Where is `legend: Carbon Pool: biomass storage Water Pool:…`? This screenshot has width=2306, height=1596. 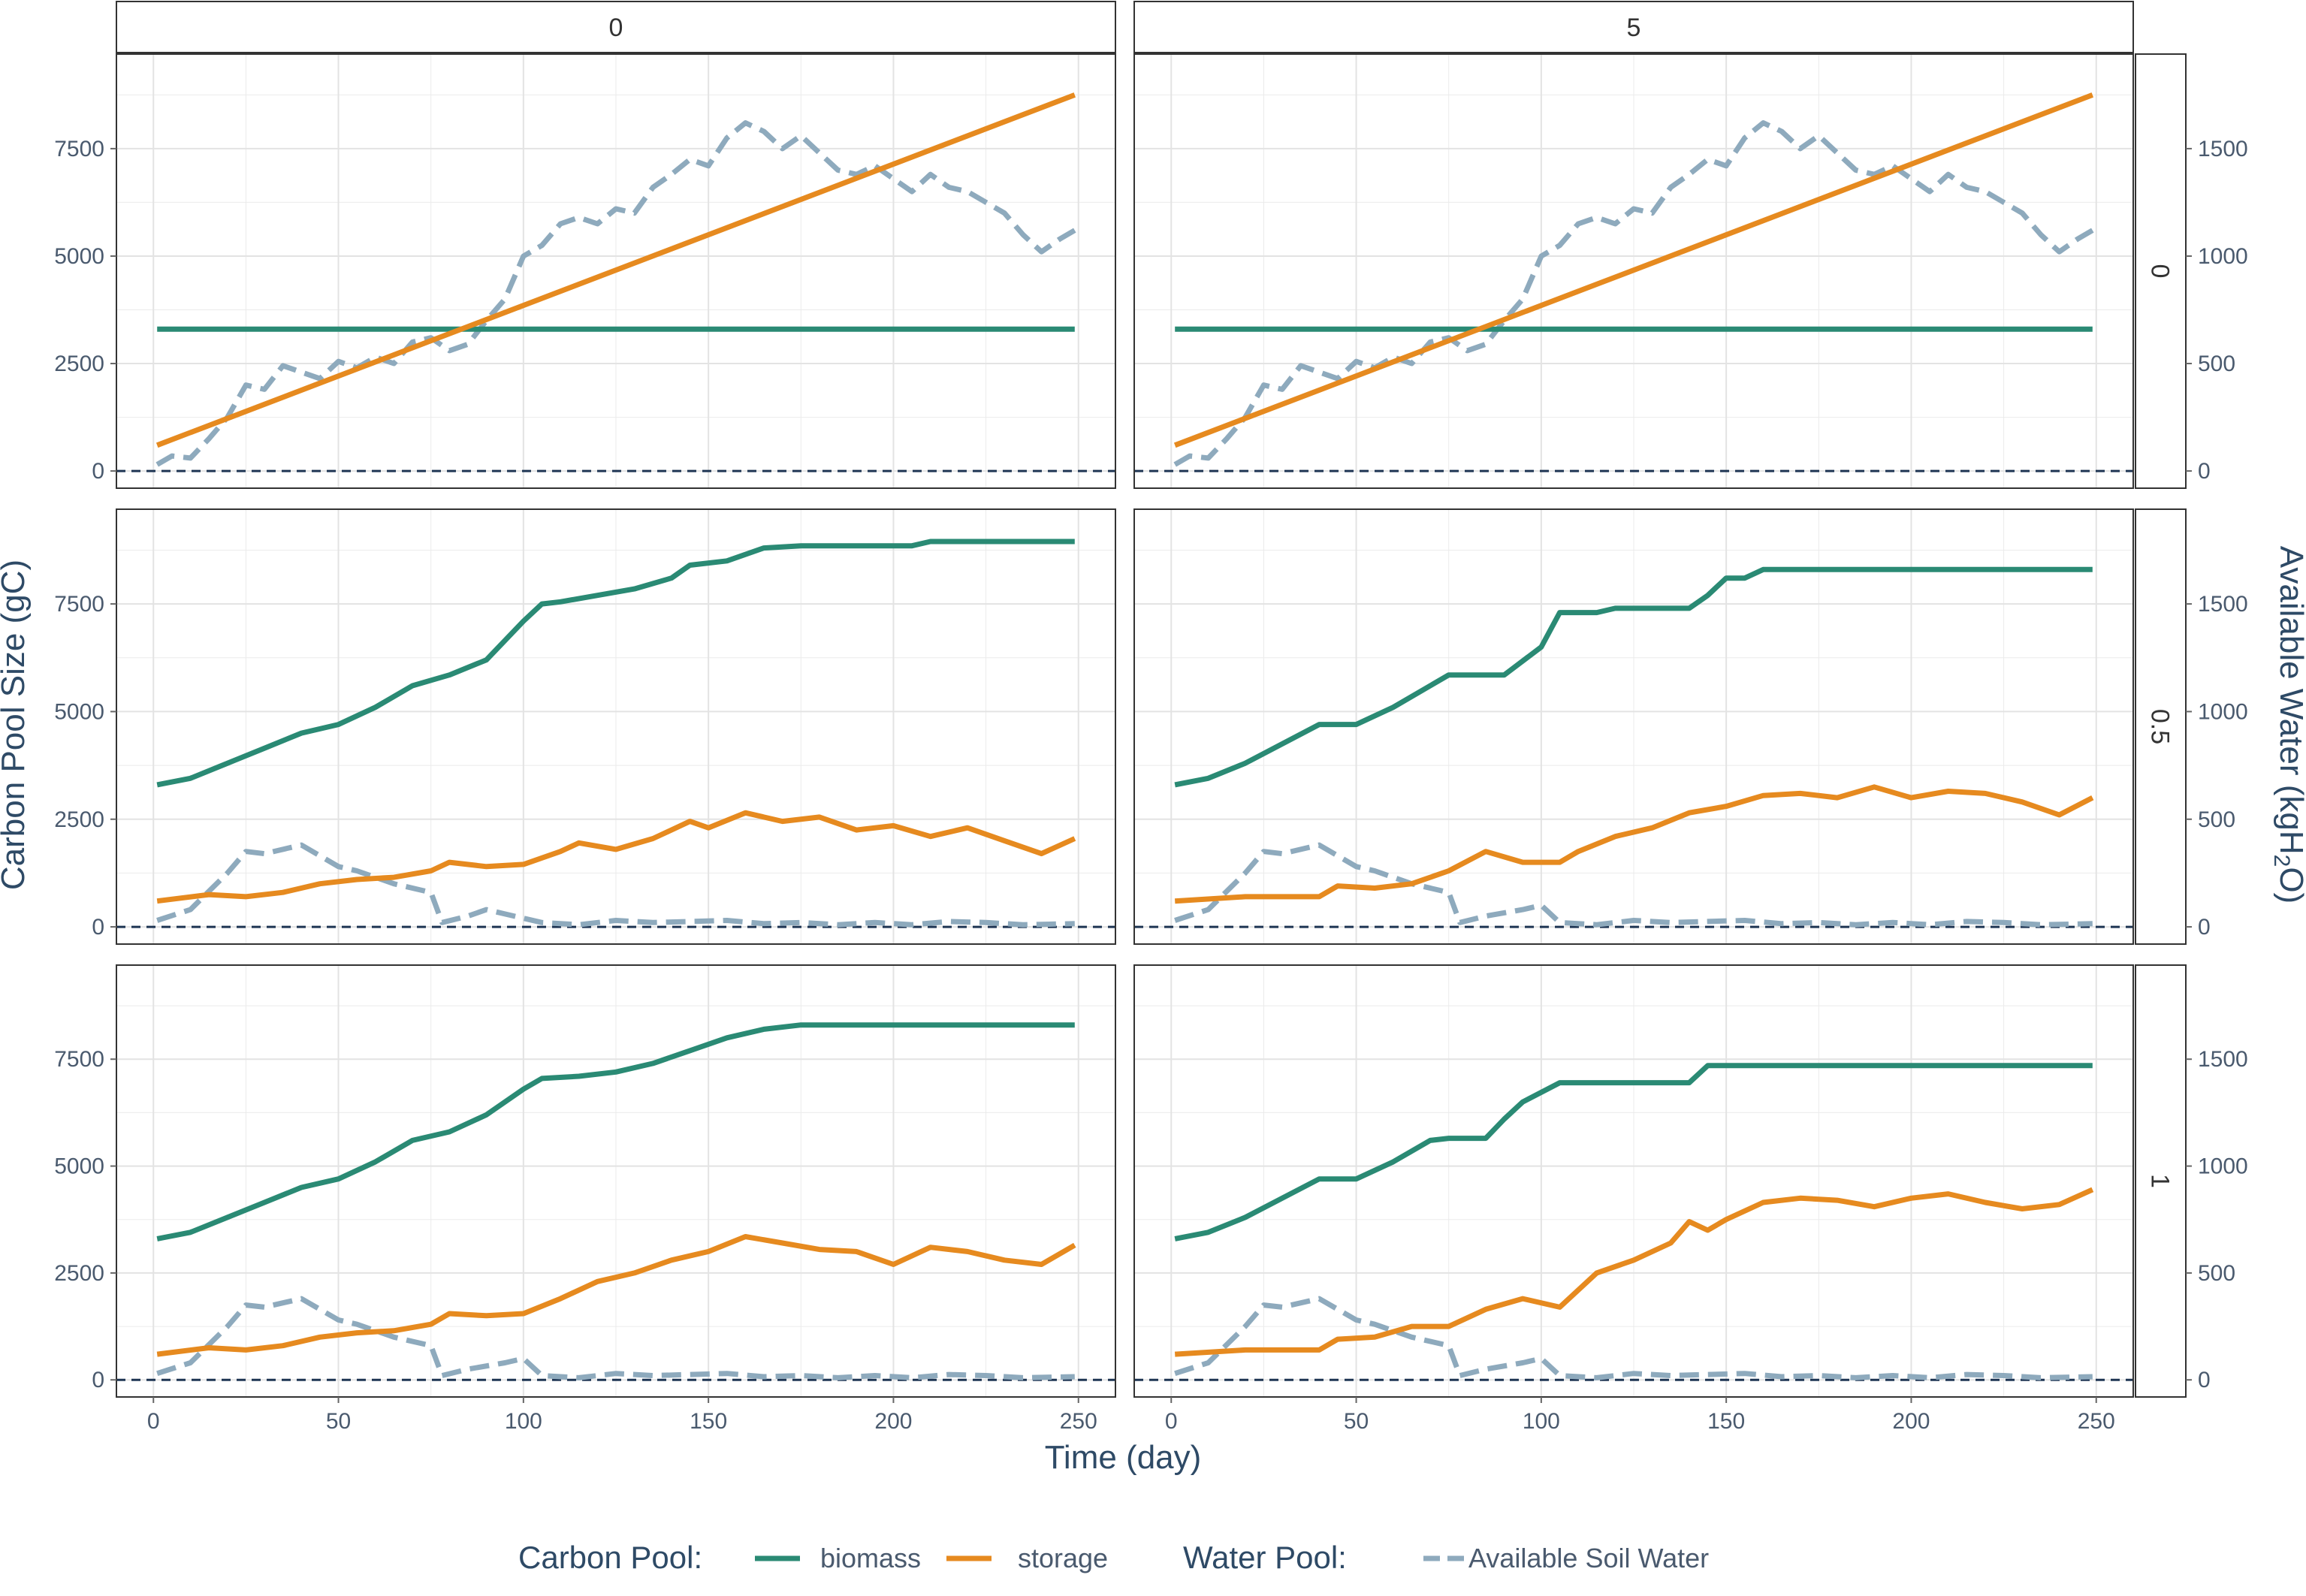 legend: Carbon Pool: biomass storage Water Pool:… is located at coordinates (1113, 1558).